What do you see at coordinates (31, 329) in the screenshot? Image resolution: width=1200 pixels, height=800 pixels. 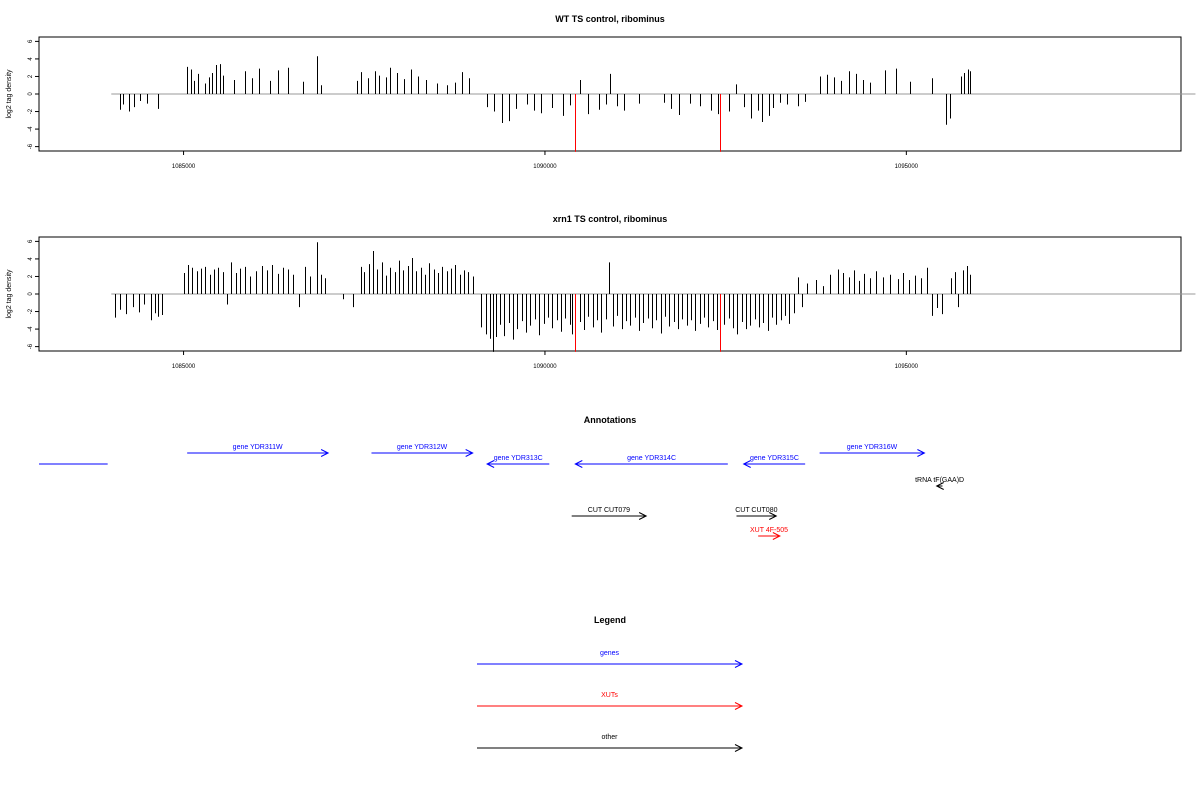 I see `xrn1-y-tick-label: -4` at bounding box center [31, 329].